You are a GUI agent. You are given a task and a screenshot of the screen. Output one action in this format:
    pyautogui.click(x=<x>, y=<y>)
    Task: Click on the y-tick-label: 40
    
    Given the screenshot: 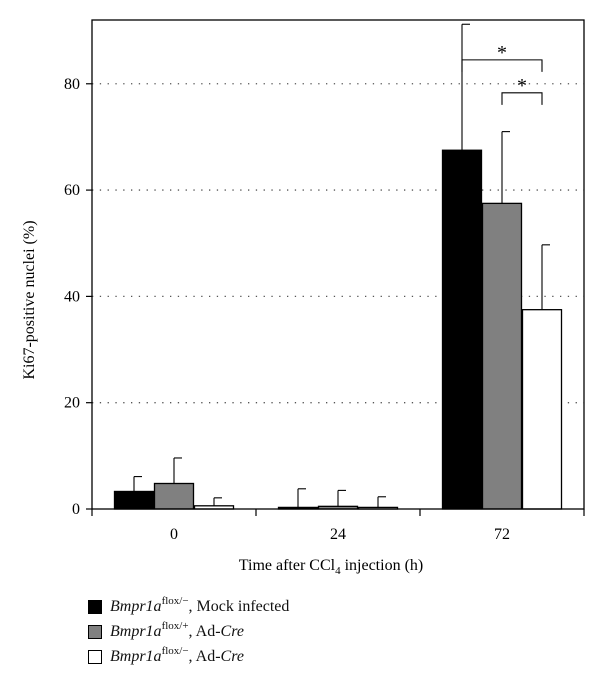 What is the action you would take?
    pyautogui.click(x=72, y=296)
    